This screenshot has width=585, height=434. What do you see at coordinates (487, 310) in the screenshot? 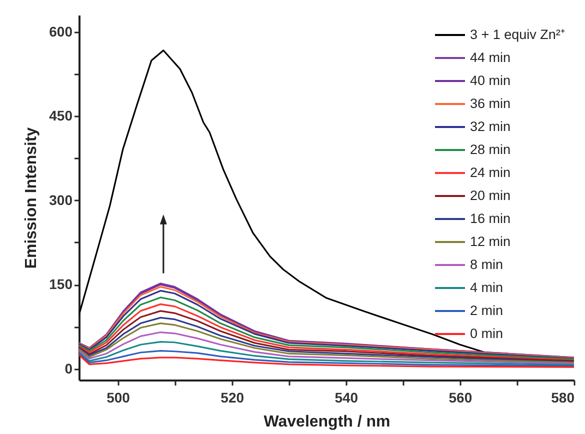
I see `legend-label: 2 min` at bounding box center [487, 310].